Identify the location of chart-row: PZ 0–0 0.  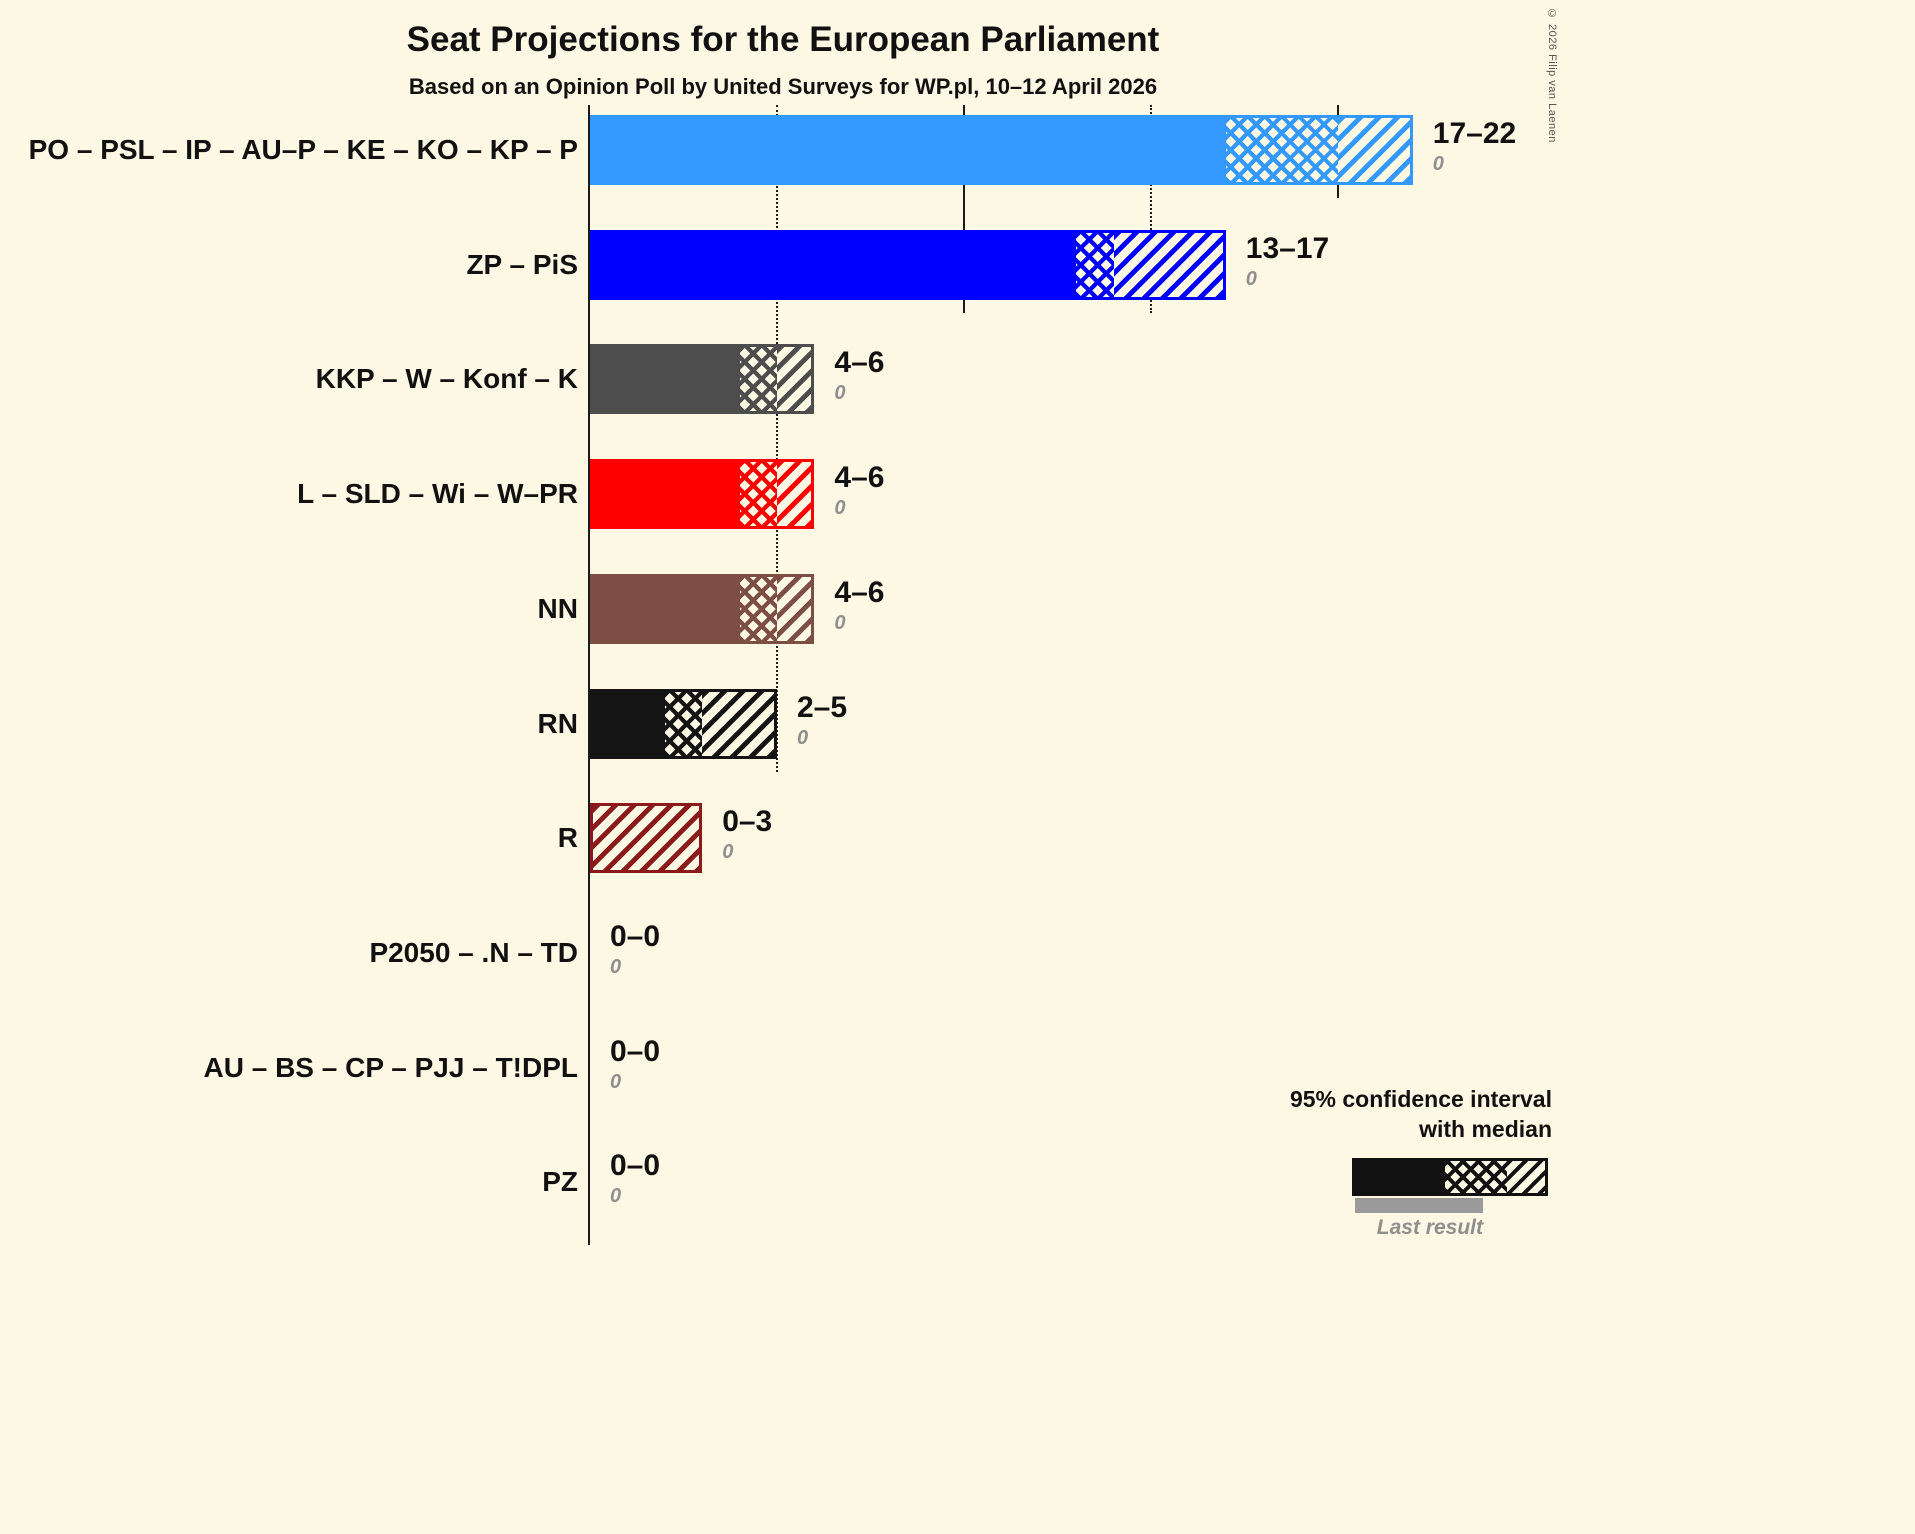
(957, 1182).